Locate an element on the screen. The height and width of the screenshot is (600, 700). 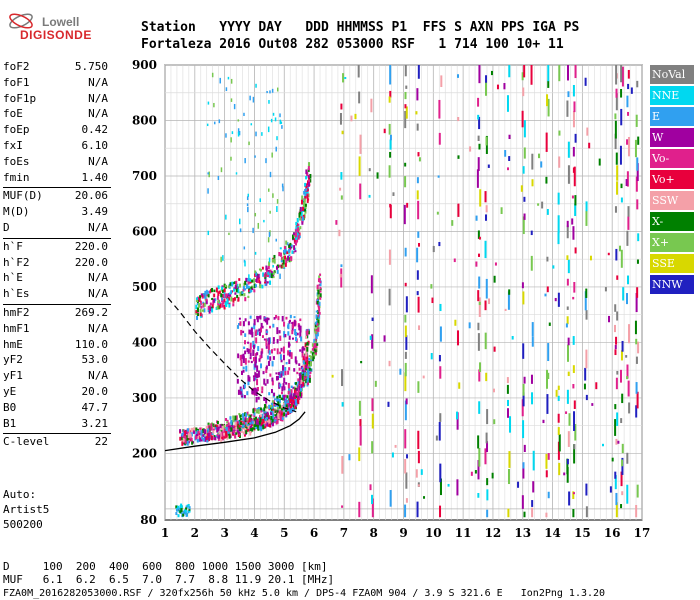
x-tick-label: 4 is located at coordinates (254, 533).